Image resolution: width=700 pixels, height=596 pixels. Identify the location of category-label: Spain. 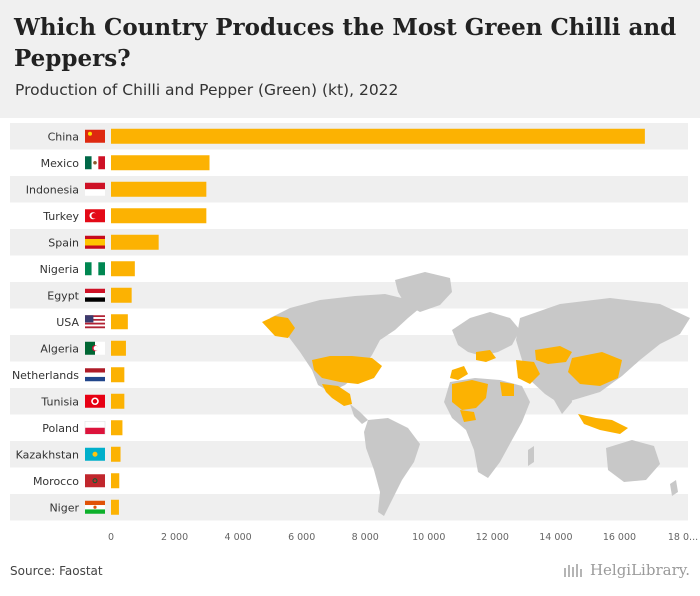
(63, 242).